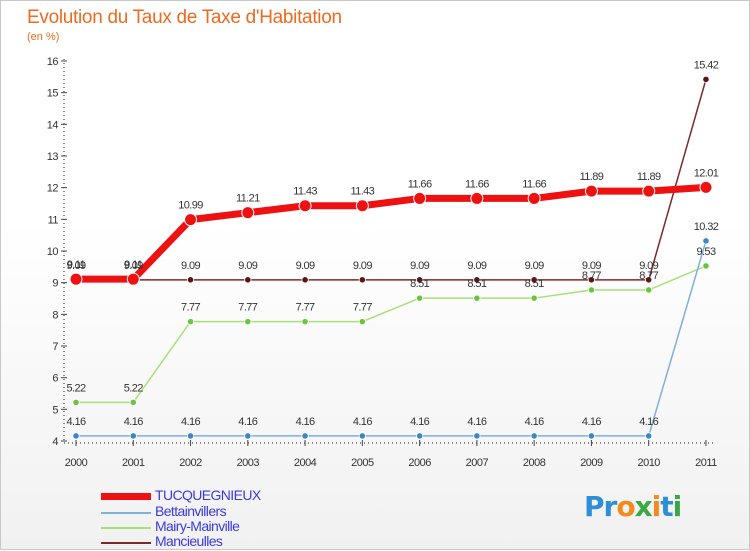 This screenshot has width=750, height=551. I want to click on proxiti-logo: Proxiti, so click(633, 506).